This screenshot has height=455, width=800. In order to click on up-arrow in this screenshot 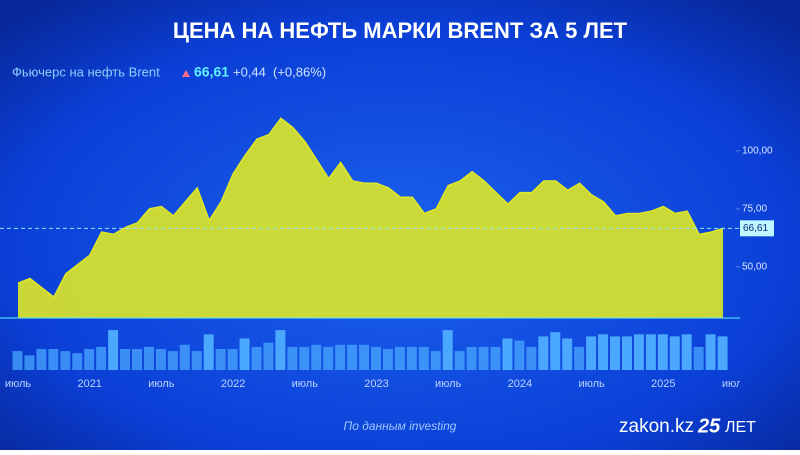, I will do `click(186, 73)`.